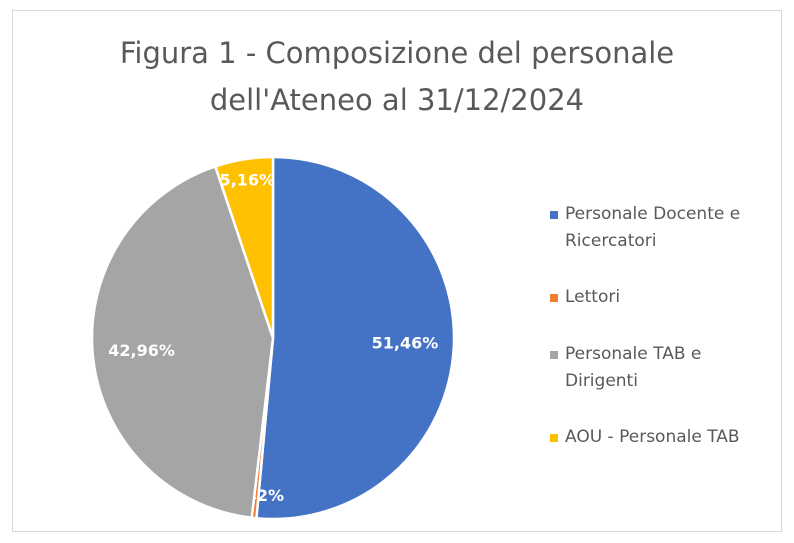 The width and height of the screenshot is (794, 543). I want to click on legend-item: Personale Docente e Ricercatori, so click(662, 228).